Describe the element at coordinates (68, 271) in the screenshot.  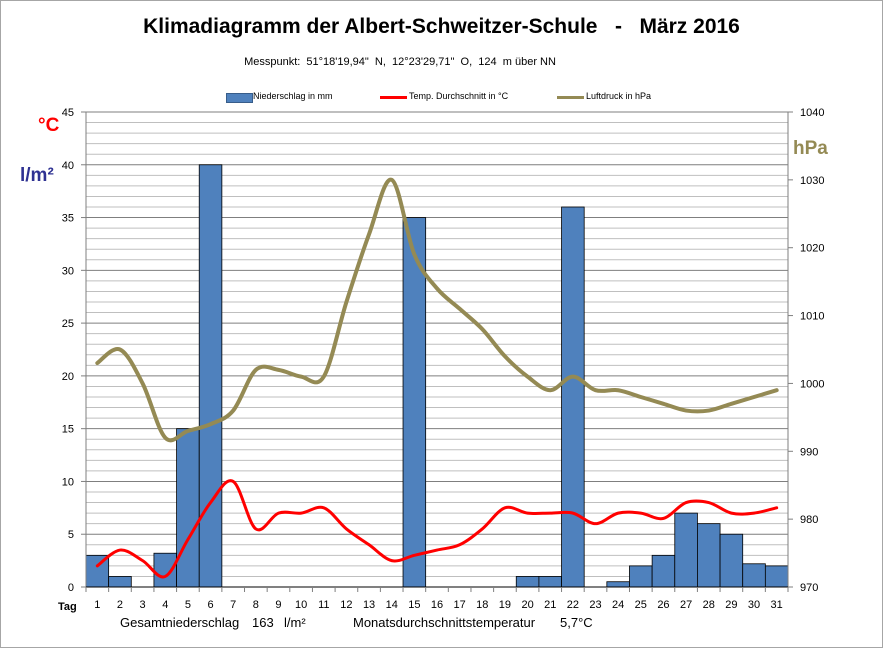
I see `y-tick-label: 30` at that location.